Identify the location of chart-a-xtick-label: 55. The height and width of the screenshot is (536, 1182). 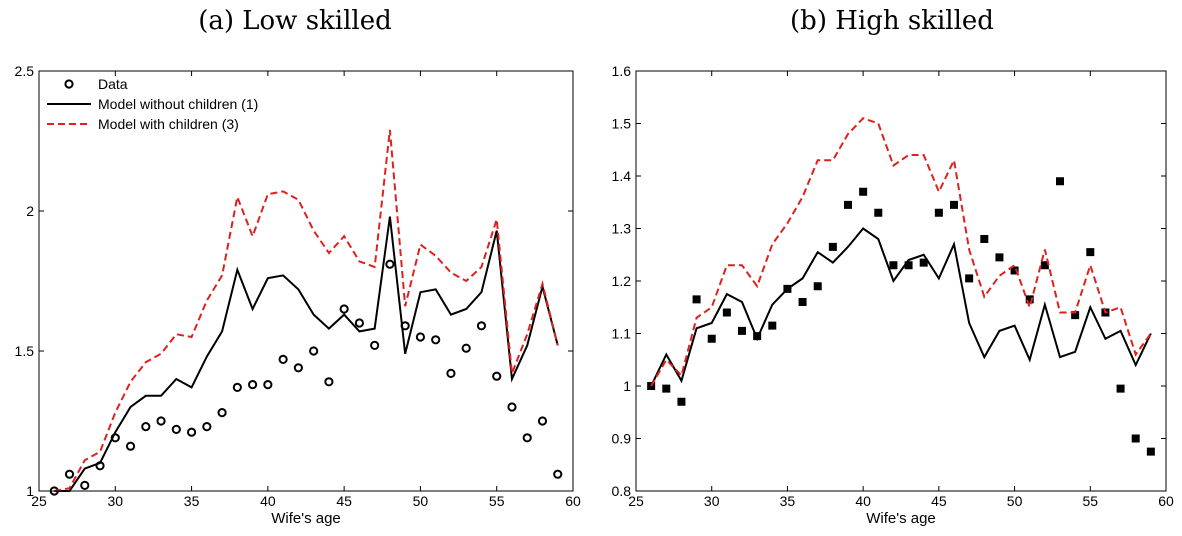
(497, 501).